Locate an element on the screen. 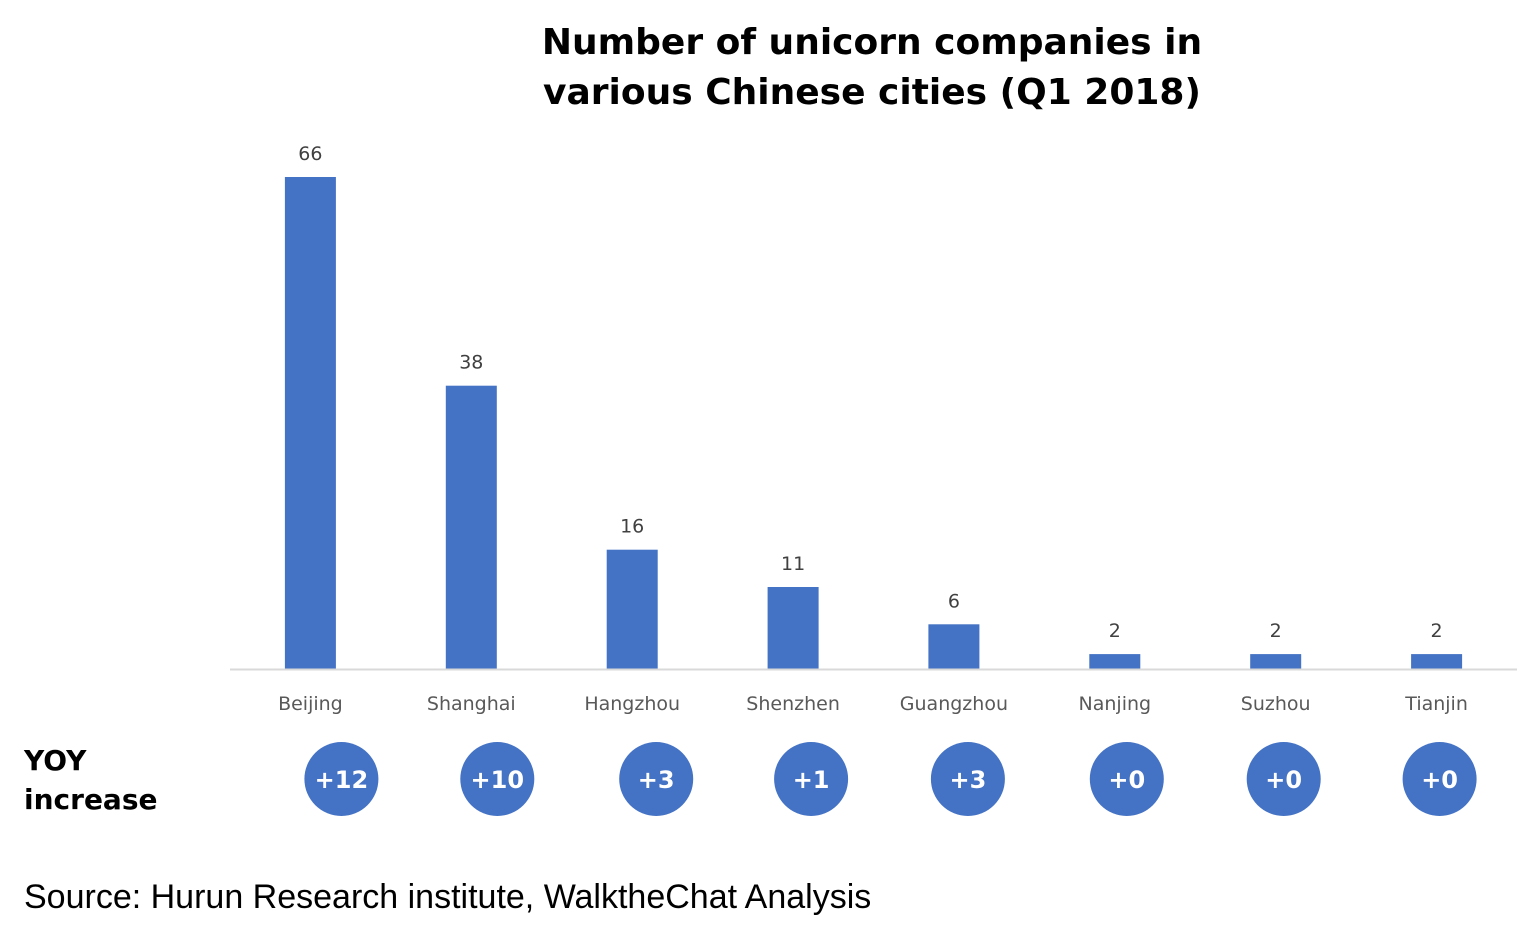  yoy-label: YOY increase is located at coordinates (90, 780).